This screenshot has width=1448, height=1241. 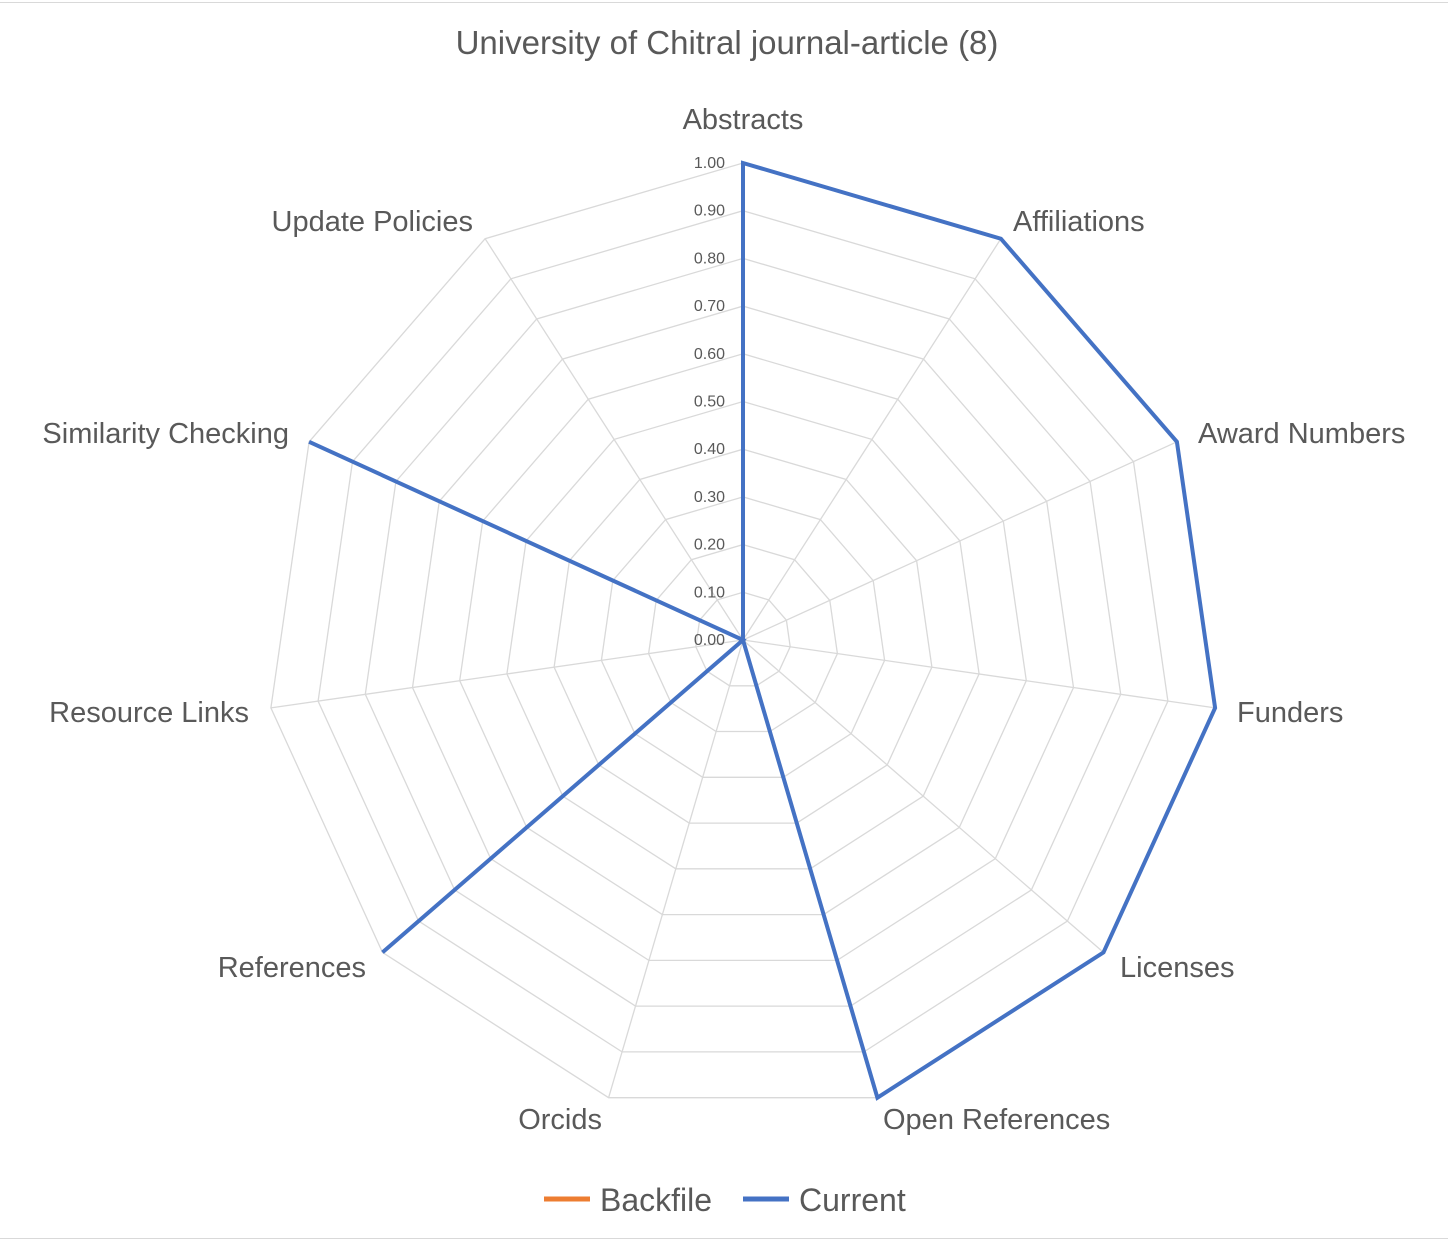 What do you see at coordinates (1290, 713) in the screenshot?
I see `category-label-funders: Funders` at bounding box center [1290, 713].